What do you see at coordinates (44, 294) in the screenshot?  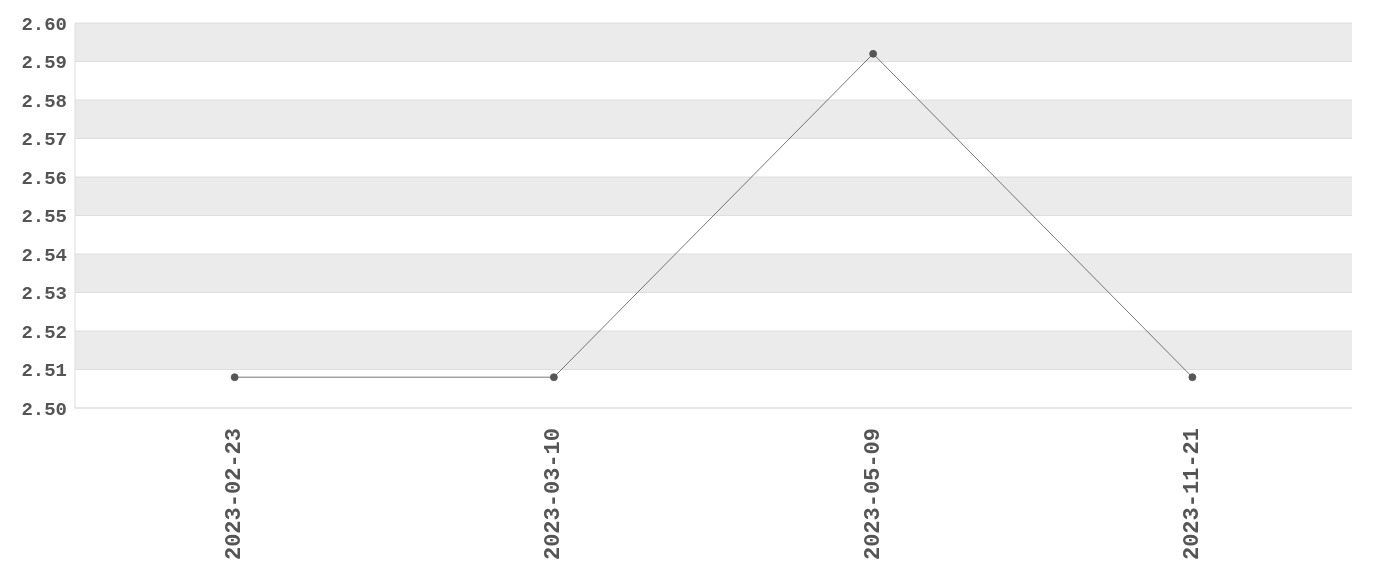 I see `y-tick-label: 2.53` at bounding box center [44, 294].